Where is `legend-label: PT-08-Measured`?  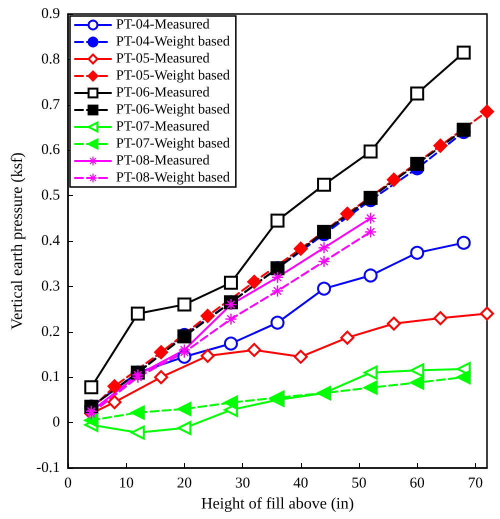
legend-label: PT-08-Measured is located at coordinates (163, 161).